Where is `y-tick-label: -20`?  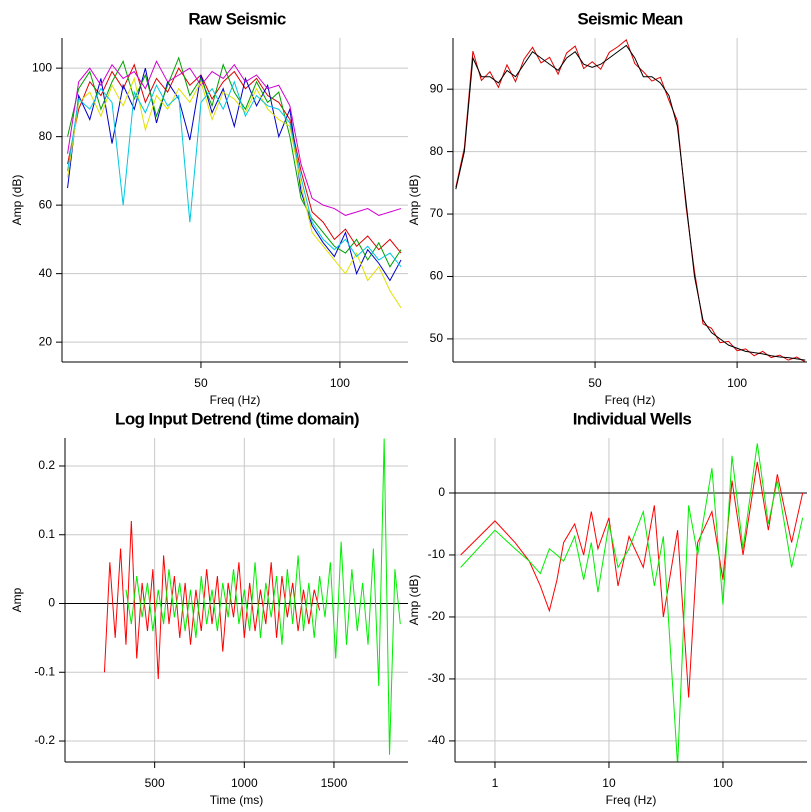 y-tick-label: -20 is located at coordinates (437, 616).